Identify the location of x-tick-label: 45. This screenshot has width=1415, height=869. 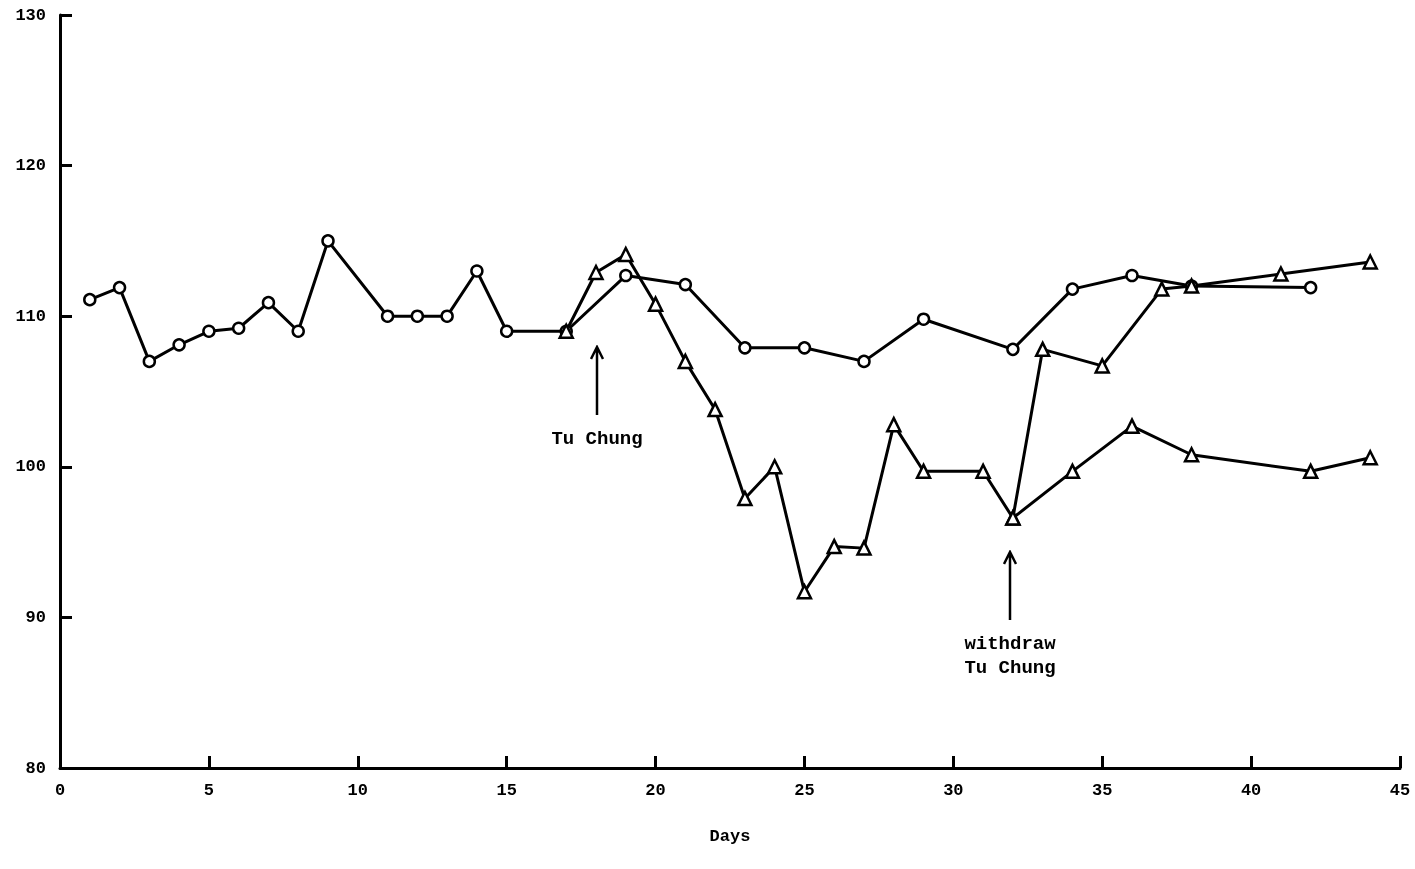
(1400, 790).